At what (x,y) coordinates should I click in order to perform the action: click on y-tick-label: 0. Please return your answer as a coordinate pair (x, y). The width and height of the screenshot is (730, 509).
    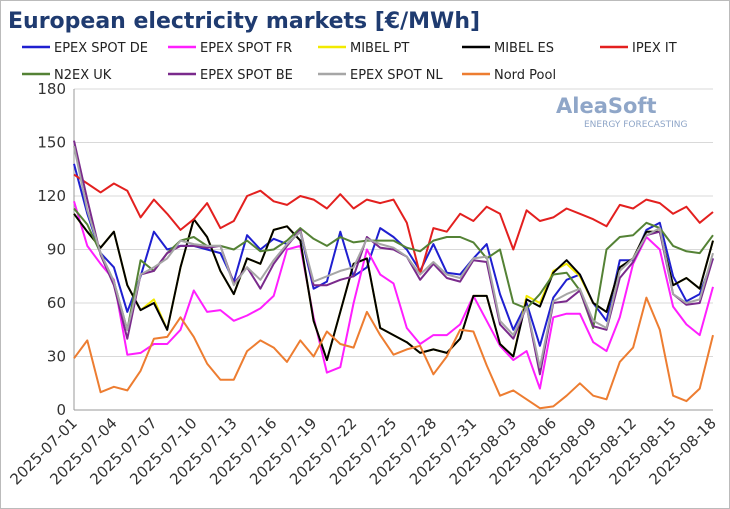
    Looking at the image, I should click on (61, 410).